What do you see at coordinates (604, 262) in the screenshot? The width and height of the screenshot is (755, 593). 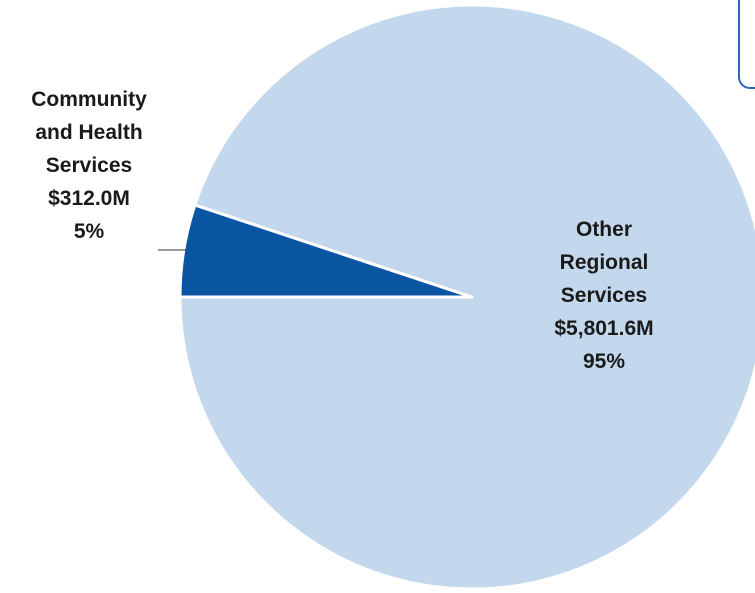 I see `other-label-line-2: Regional` at bounding box center [604, 262].